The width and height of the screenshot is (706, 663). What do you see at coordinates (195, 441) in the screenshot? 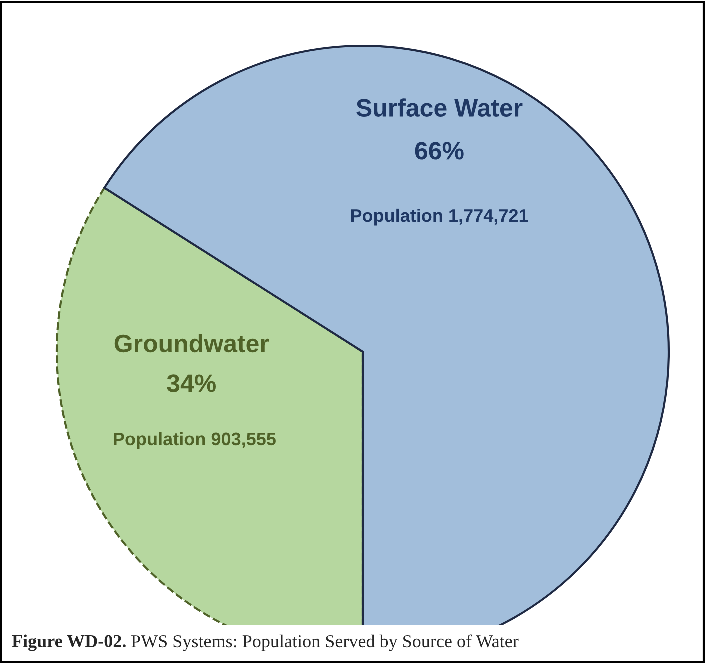
I see `text: Population 903,555` at bounding box center [195, 441].